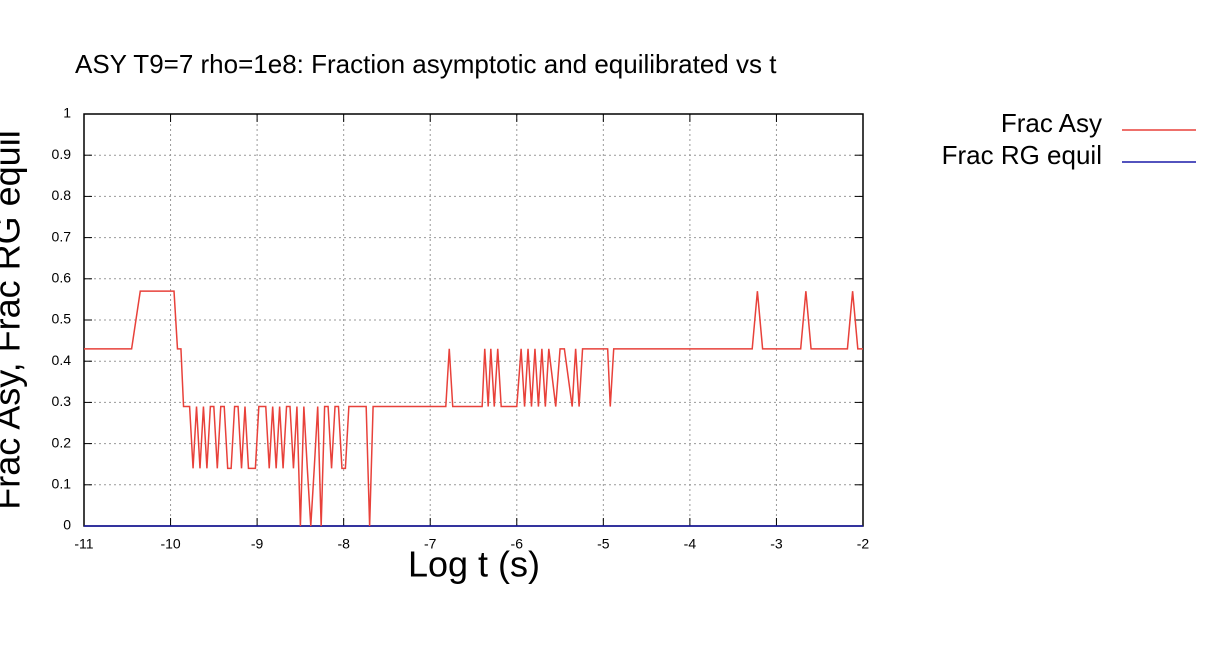  I want to click on y-tick-label: 0.6, so click(62, 278).